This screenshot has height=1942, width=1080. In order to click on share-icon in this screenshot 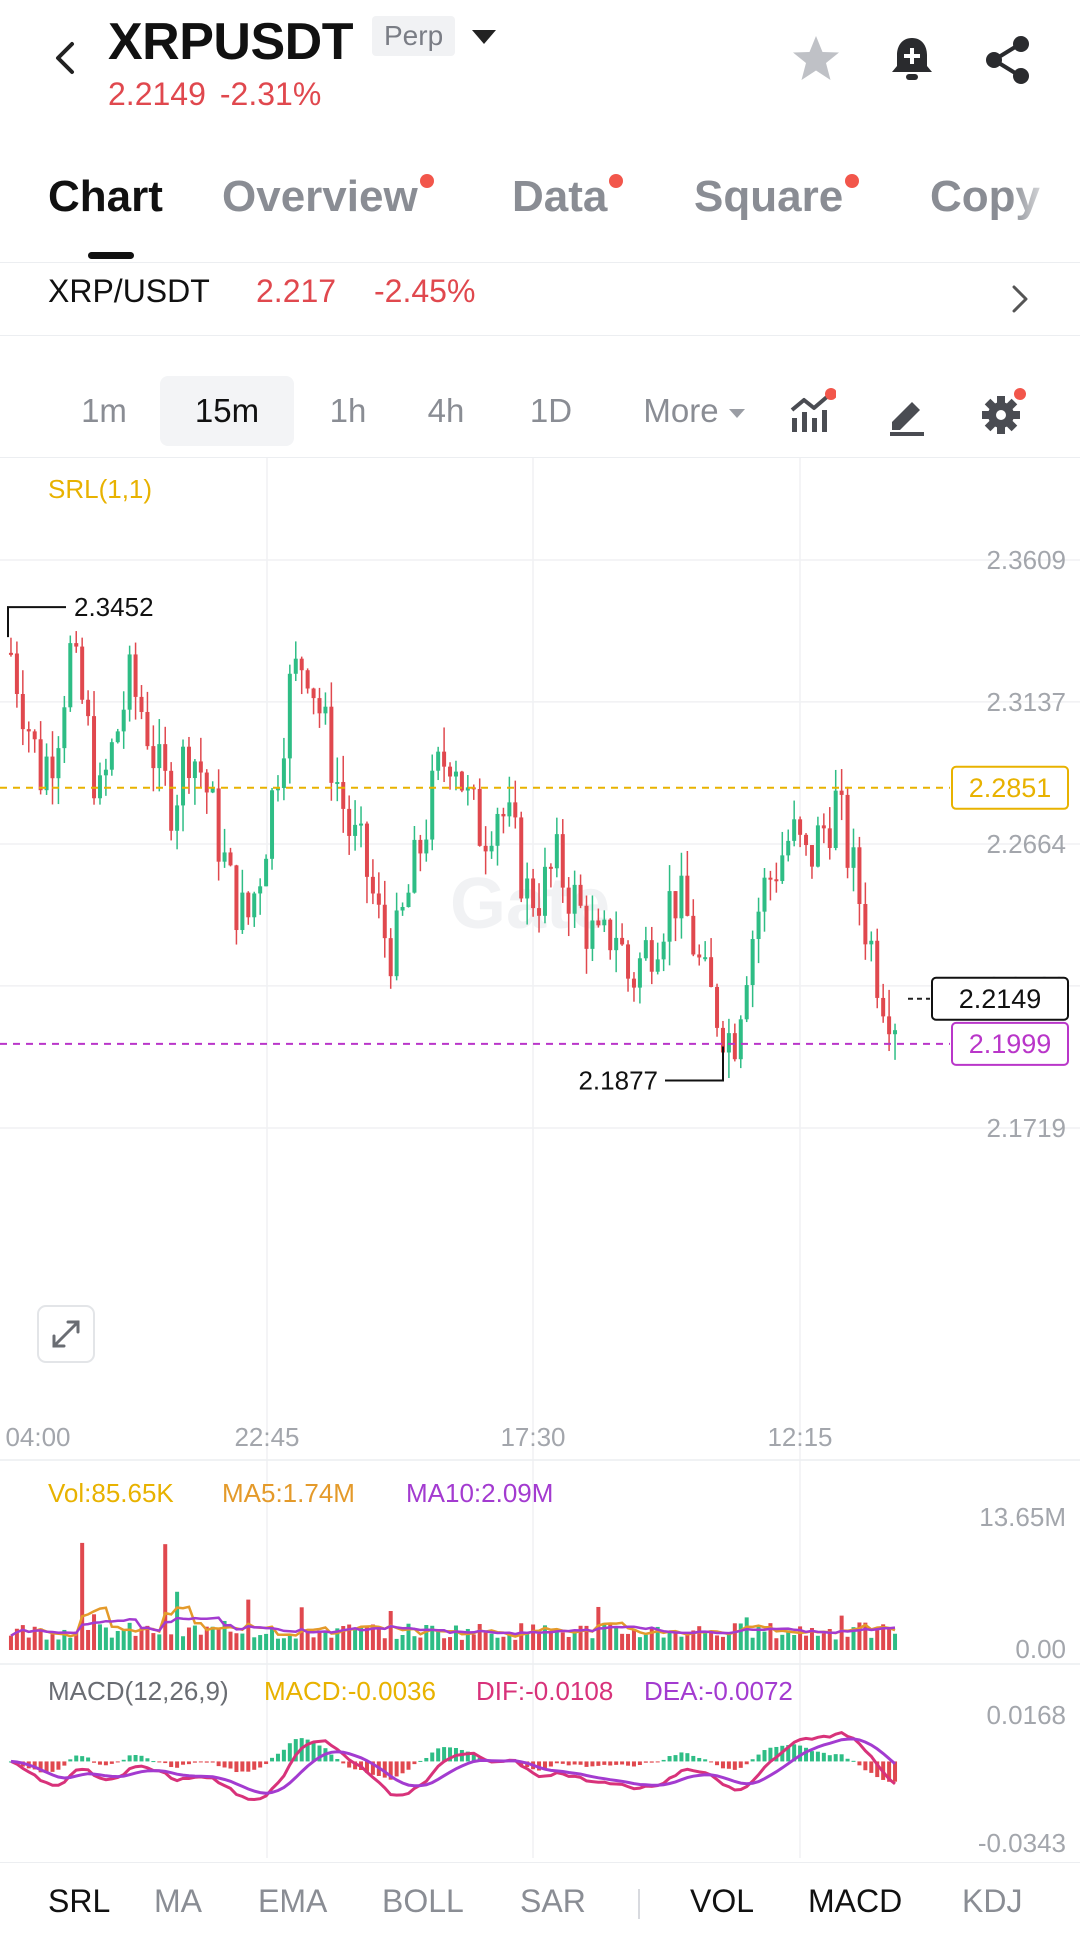, I will do `click(1008, 60)`.